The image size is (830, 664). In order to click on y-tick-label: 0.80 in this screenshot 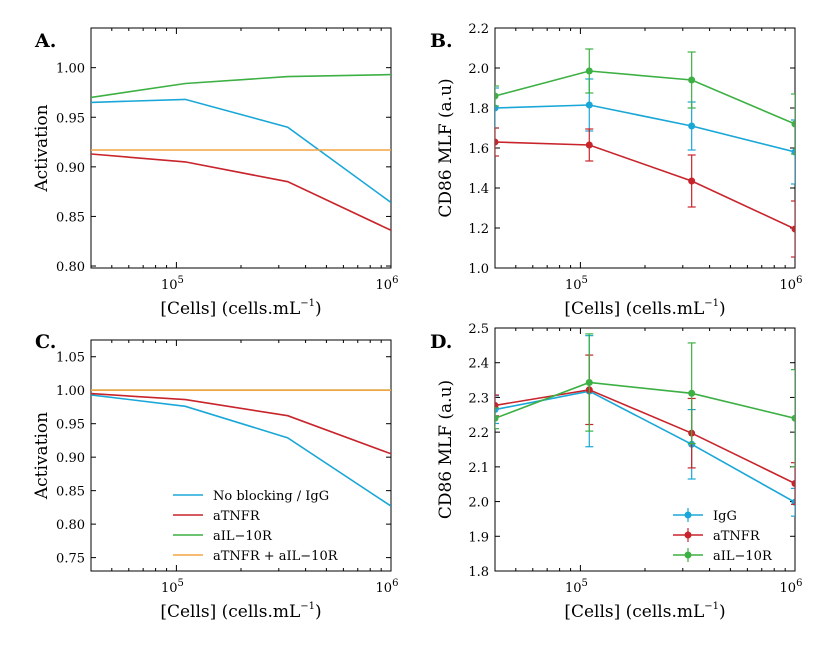, I will do `click(70, 267)`.